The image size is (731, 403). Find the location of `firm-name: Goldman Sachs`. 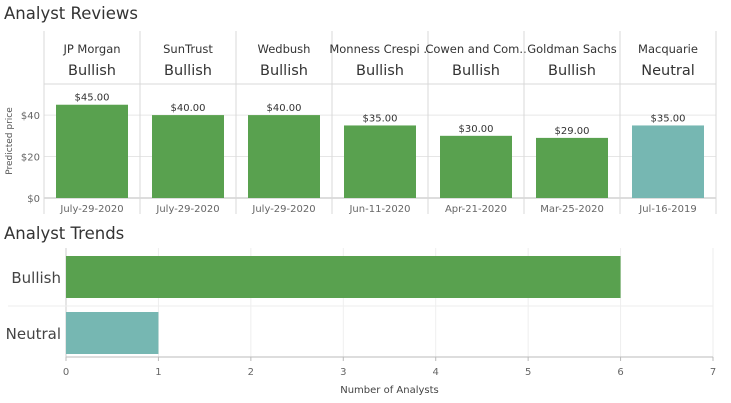

firm-name: Goldman Sachs is located at coordinates (572, 49).